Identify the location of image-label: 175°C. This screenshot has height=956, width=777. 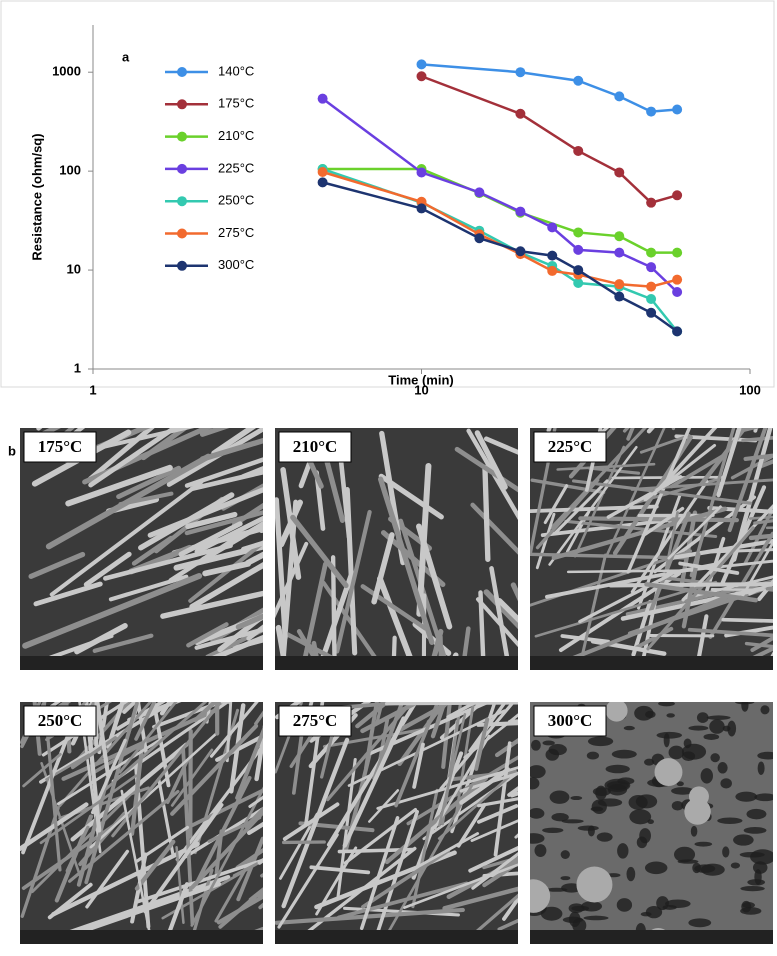
(60, 446).